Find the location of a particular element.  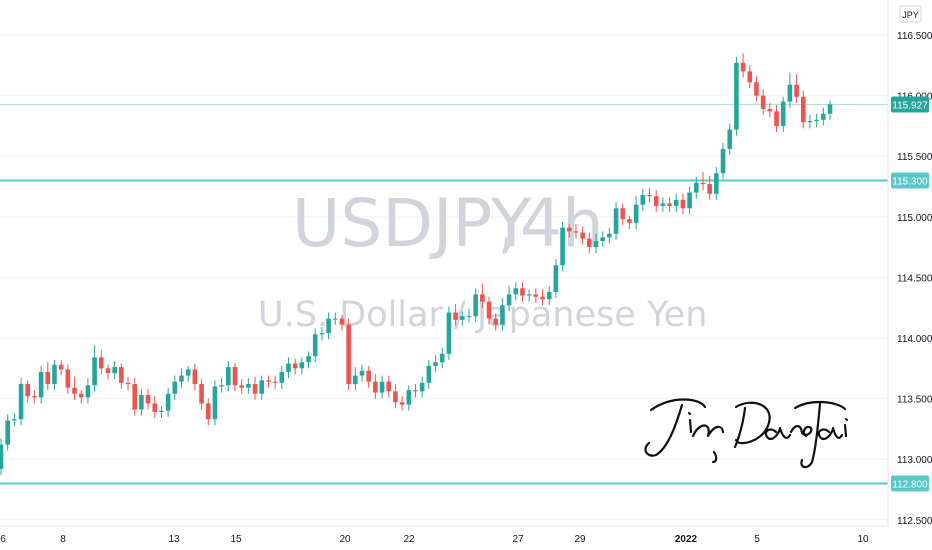

price-tick-label: 116.500 is located at coordinates (914, 36).